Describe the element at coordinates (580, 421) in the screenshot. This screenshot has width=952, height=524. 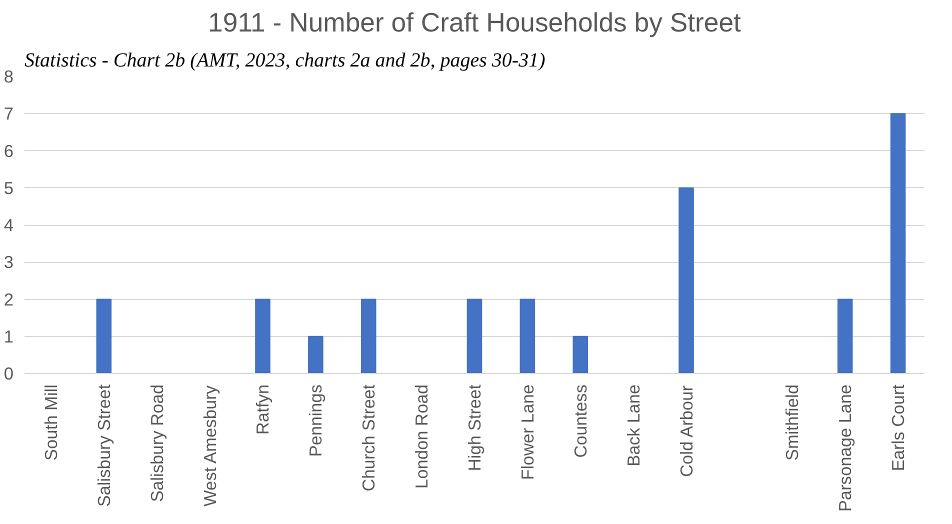
I see `x-tick-label: Countess` at that location.